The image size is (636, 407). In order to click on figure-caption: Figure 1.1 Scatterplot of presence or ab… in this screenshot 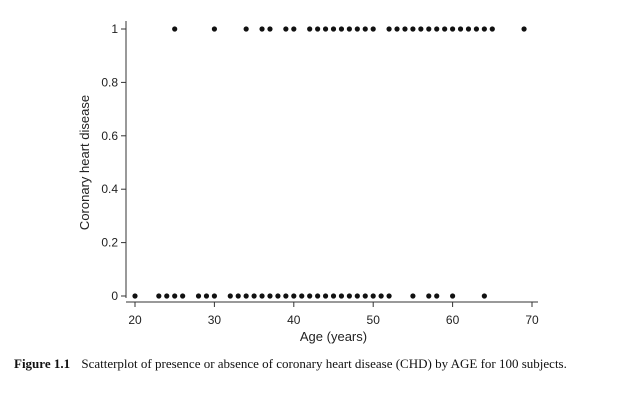, I will do `click(314, 364)`.